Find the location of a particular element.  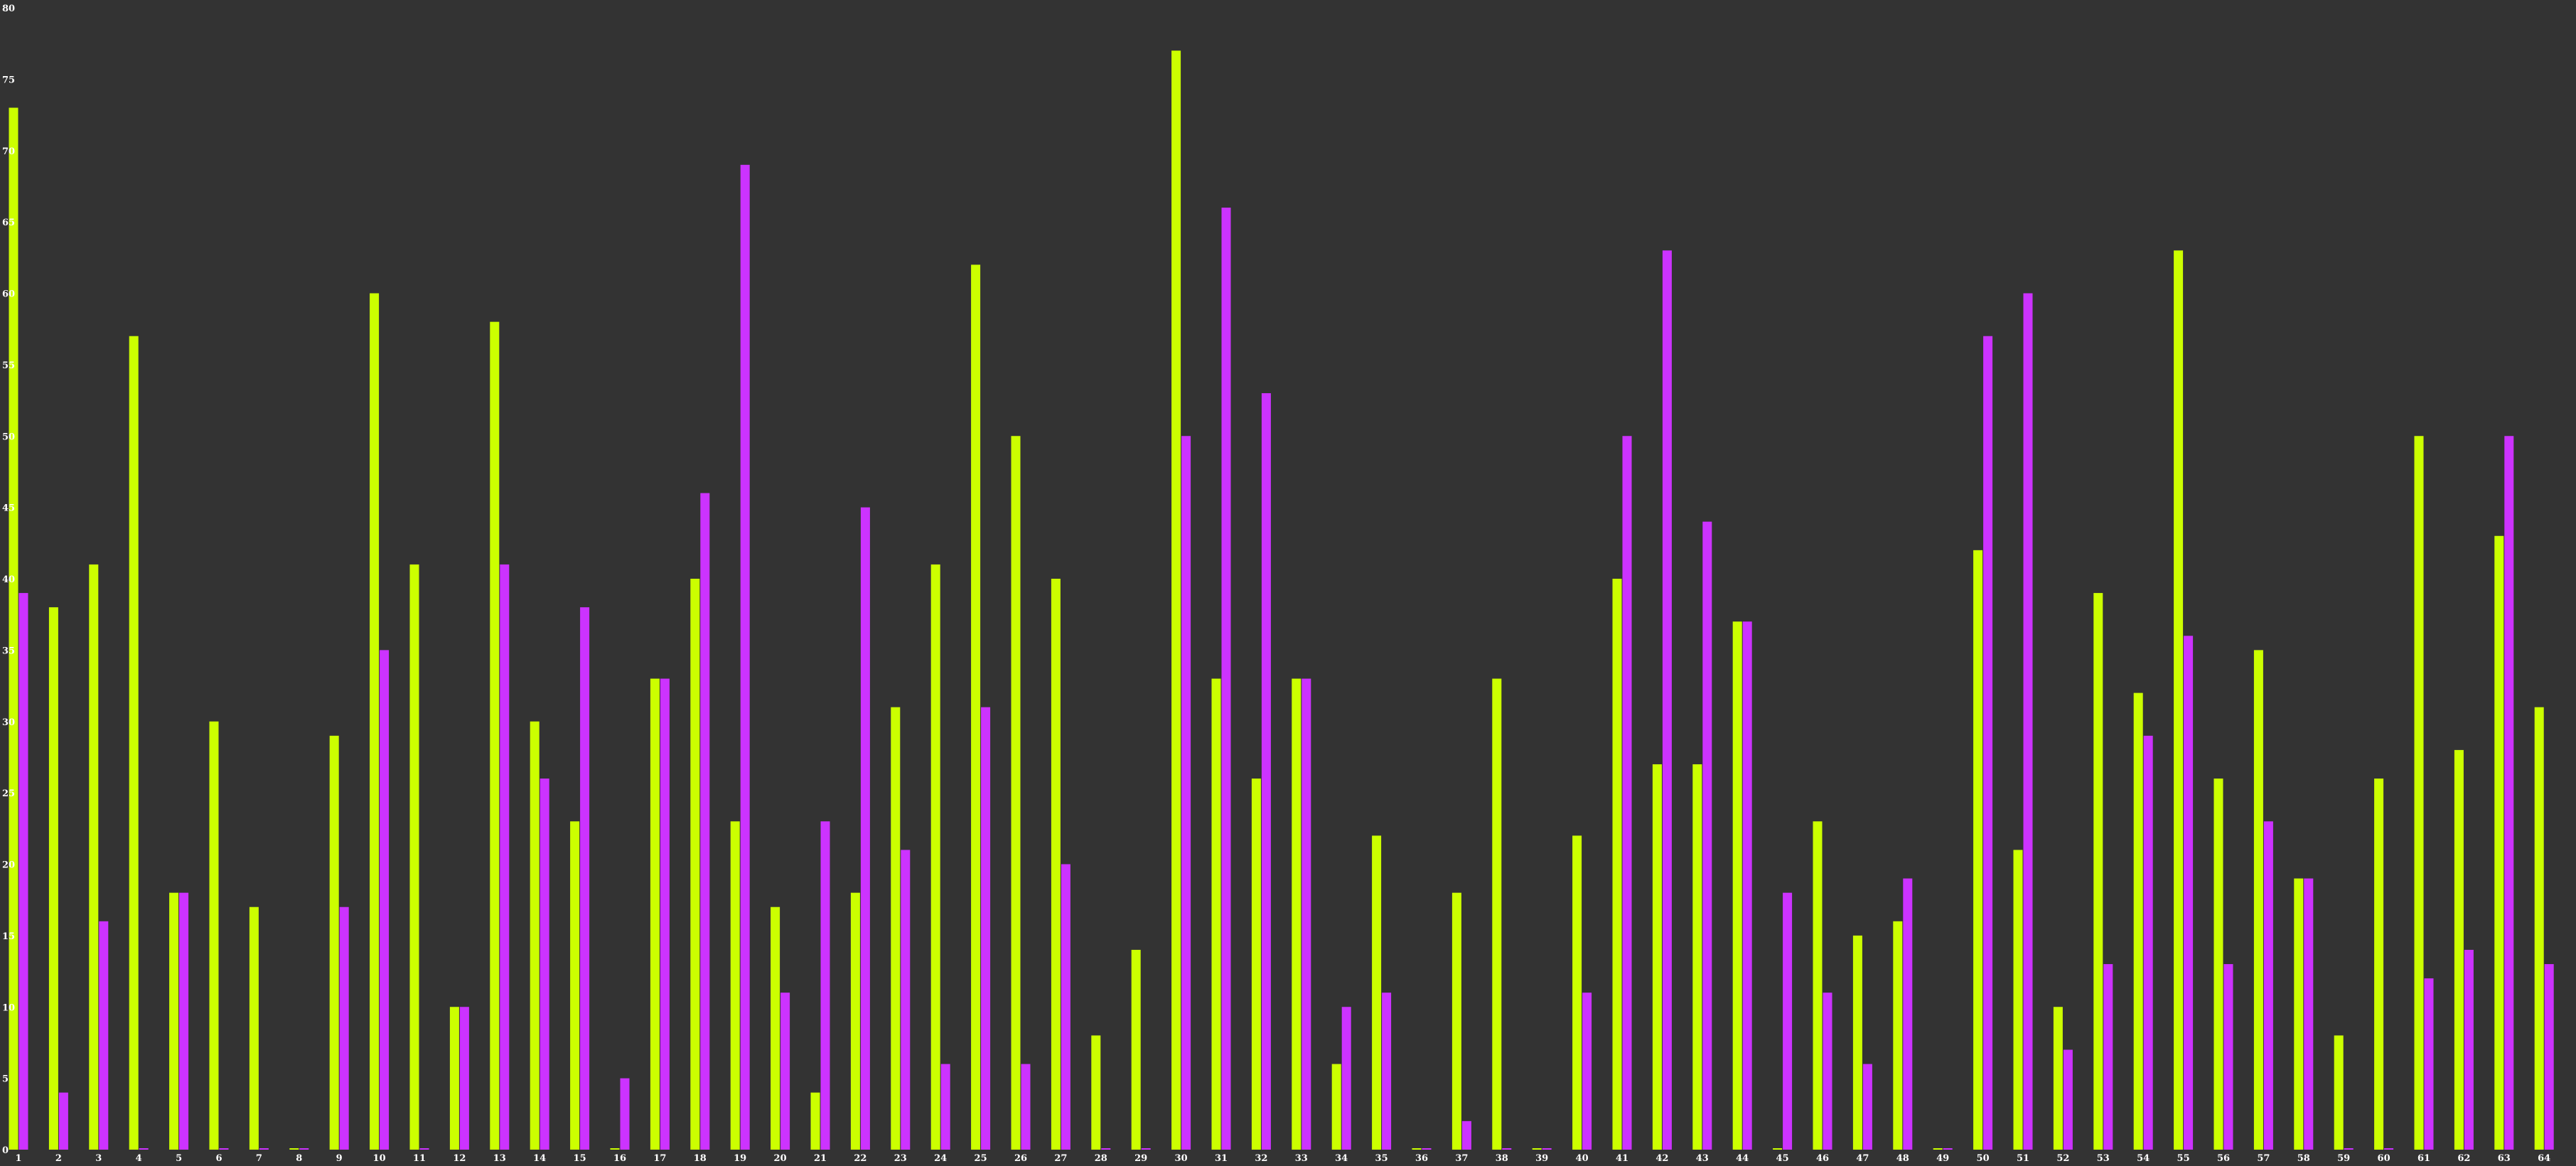

y-axis-tick-labels: 0 5 10 15 20 25 30 35 40 45 50 55 60 65 70 75 80 is located at coordinates (8, 580).